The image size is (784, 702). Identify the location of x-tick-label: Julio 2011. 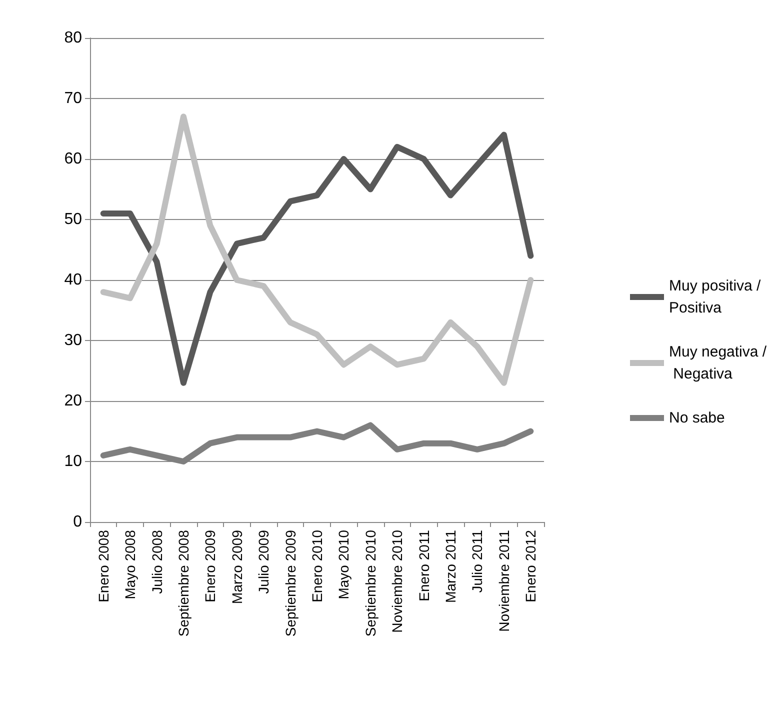
(477, 561).